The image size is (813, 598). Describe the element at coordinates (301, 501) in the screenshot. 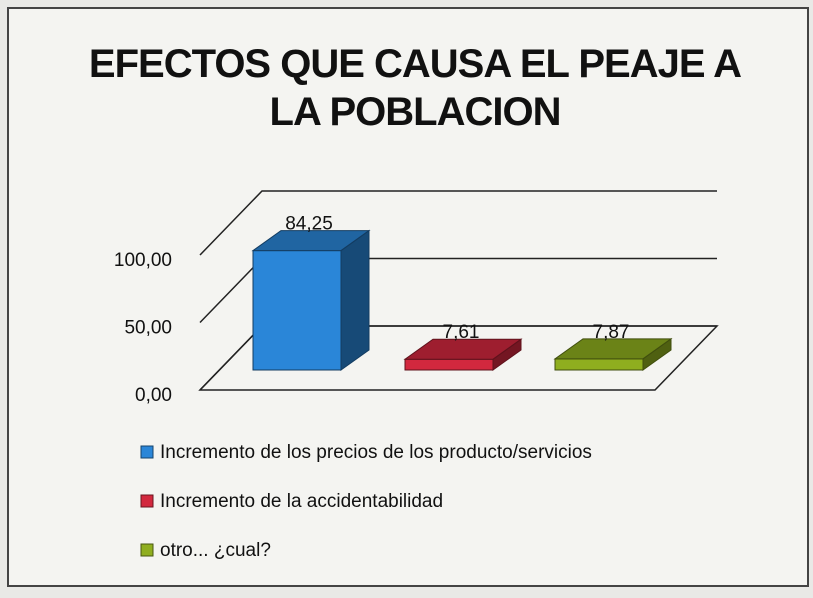

I see `legend-label: Incremento de la accidentabilidad` at that location.